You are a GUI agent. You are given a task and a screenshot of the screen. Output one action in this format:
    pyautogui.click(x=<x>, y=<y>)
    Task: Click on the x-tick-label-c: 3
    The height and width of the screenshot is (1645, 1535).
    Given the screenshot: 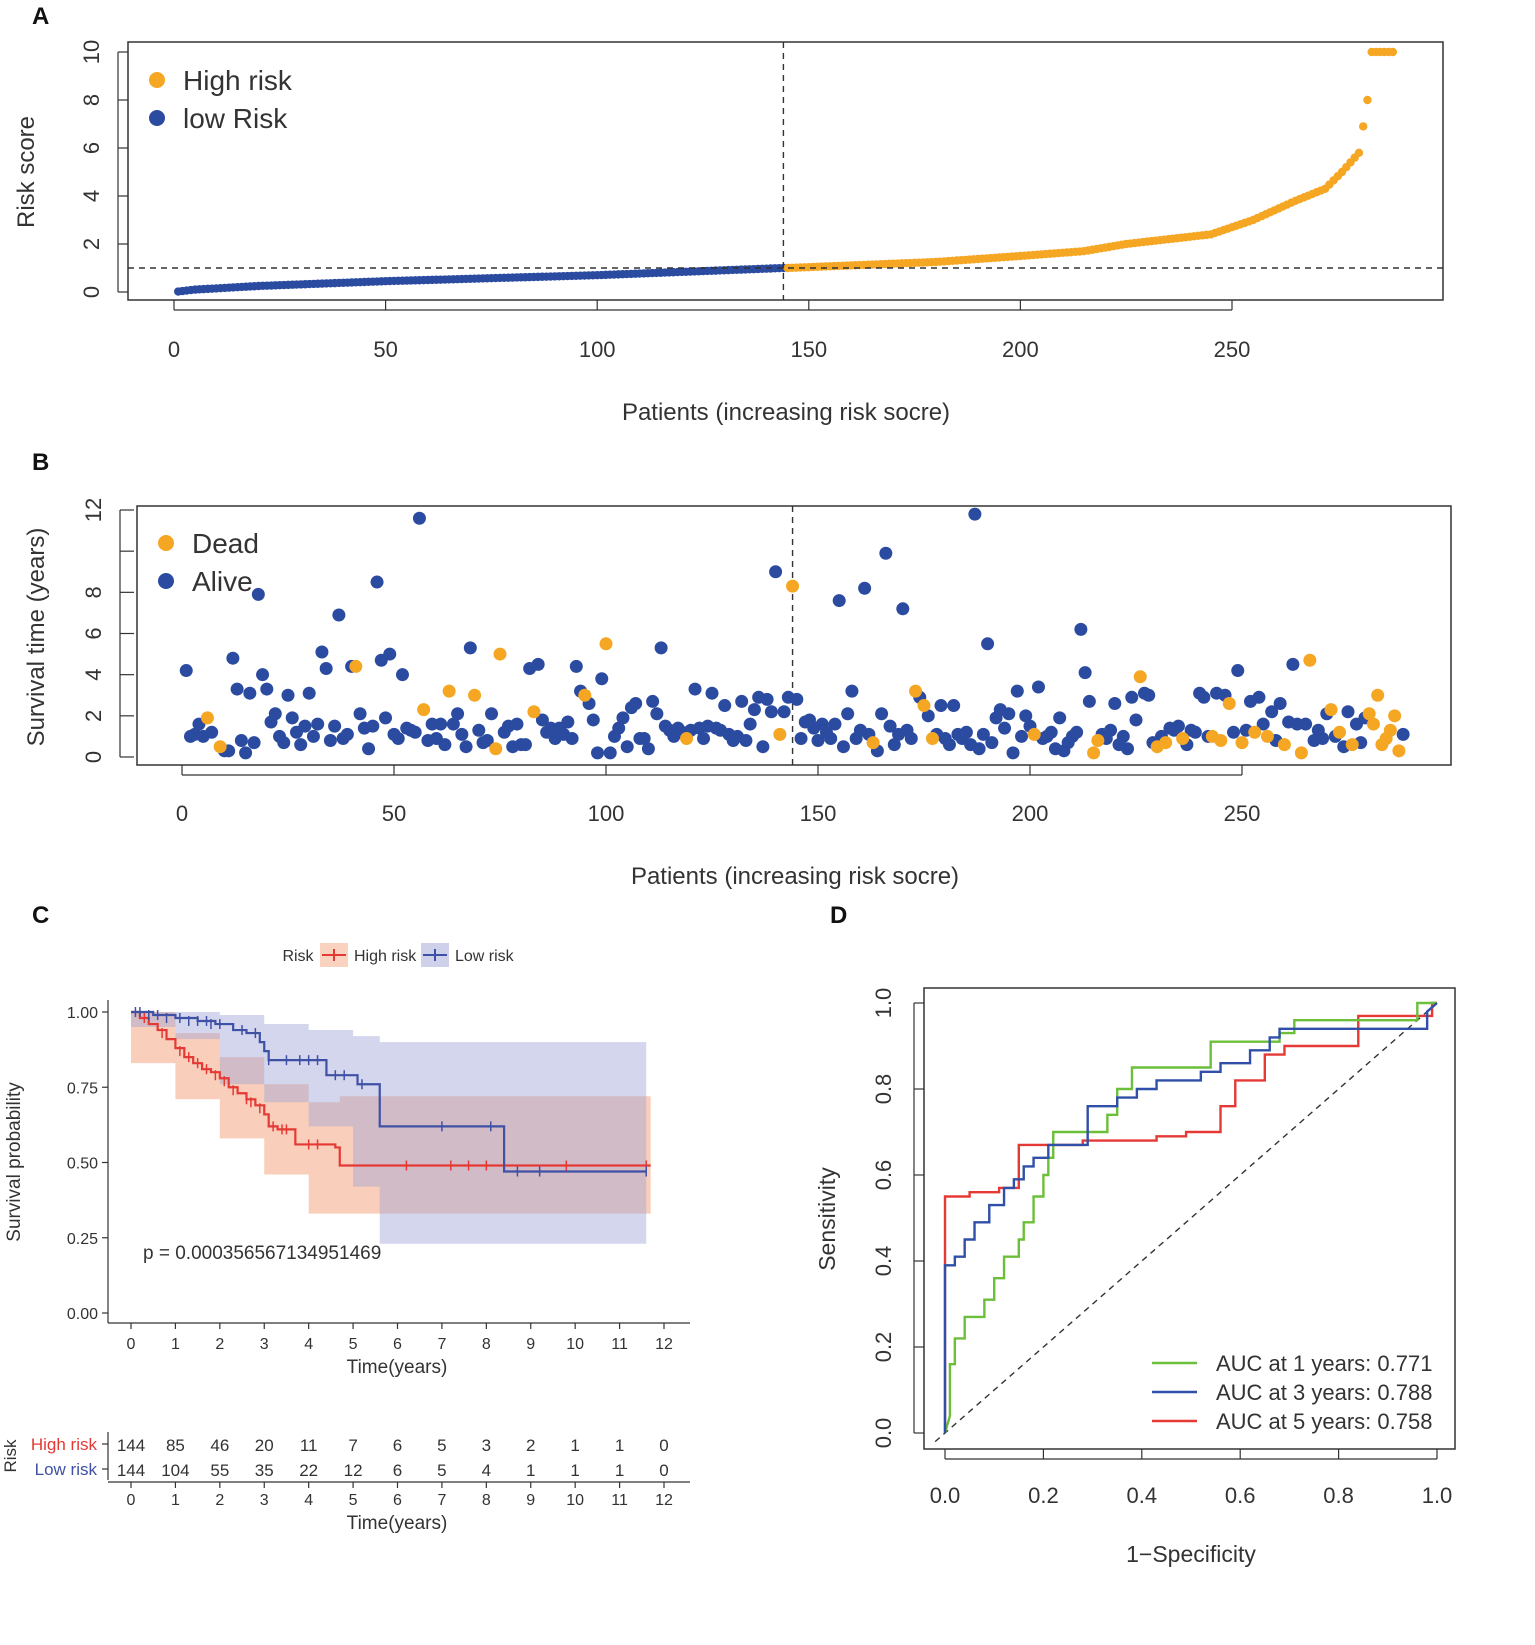 What is the action you would take?
    pyautogui.click(x=264, y=1344)
    